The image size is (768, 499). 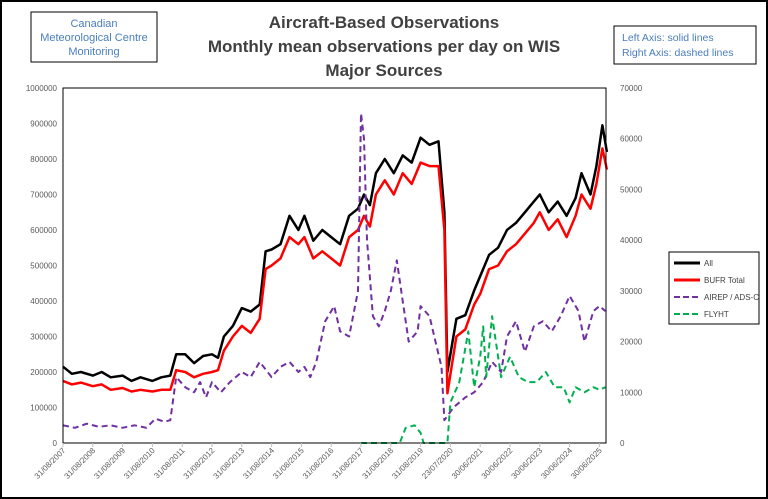 I want to click on org-box, so click(x=94, y=37).